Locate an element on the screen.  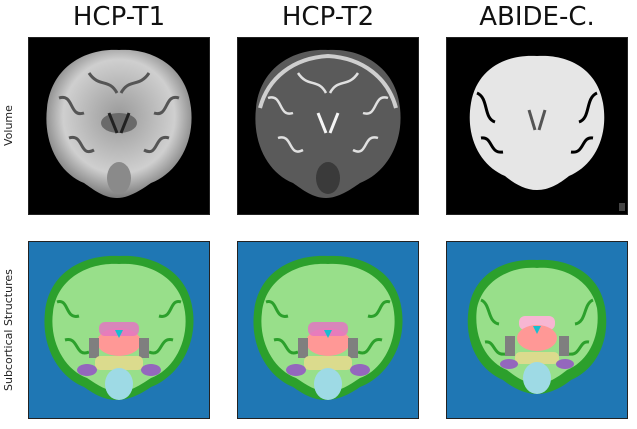
volume-panel-hcp-t1 is located at coordinates (119, 126).